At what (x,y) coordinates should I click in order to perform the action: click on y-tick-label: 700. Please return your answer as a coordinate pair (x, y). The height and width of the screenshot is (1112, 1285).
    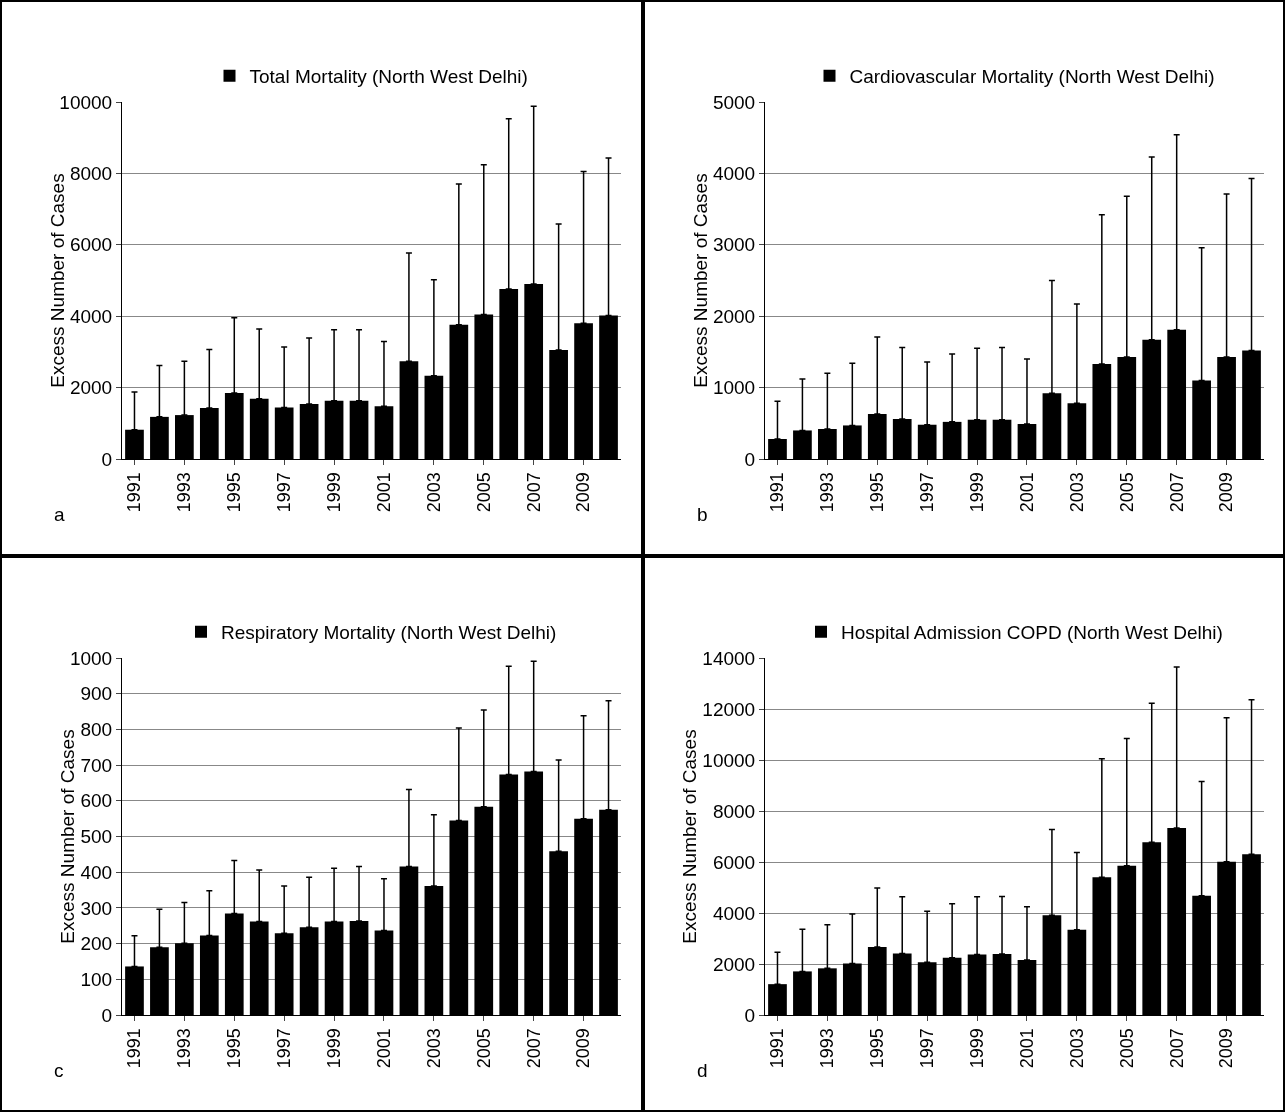
    Looking at the image, I should click on (96, 765).